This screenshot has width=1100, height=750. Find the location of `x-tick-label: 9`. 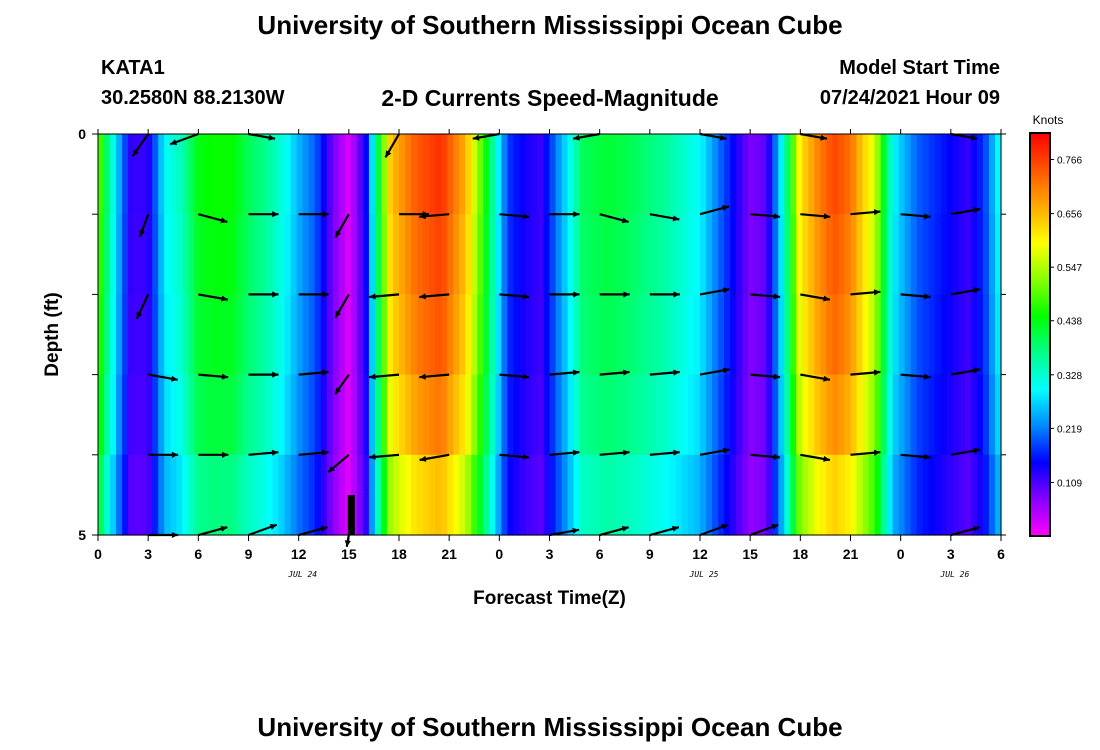

x-tick-label: 9 is located at coordinates (249, 554).